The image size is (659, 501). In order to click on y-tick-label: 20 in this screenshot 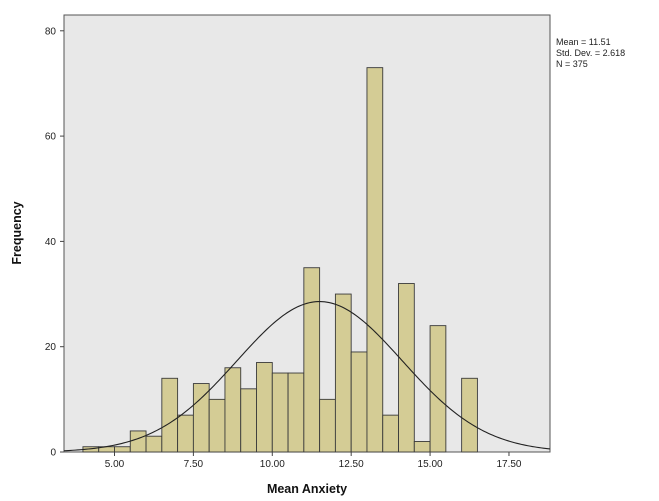, I will do `click(51, 347)`.